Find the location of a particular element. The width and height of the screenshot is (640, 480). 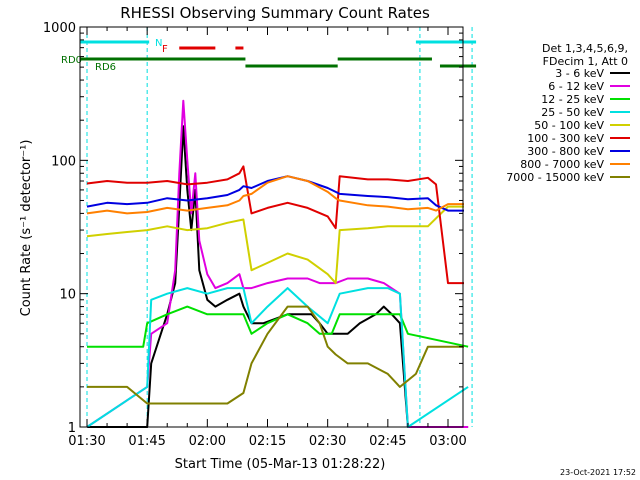

timestamp: 23-Oct-2021 17:52 is located at coordinates (598, 472).